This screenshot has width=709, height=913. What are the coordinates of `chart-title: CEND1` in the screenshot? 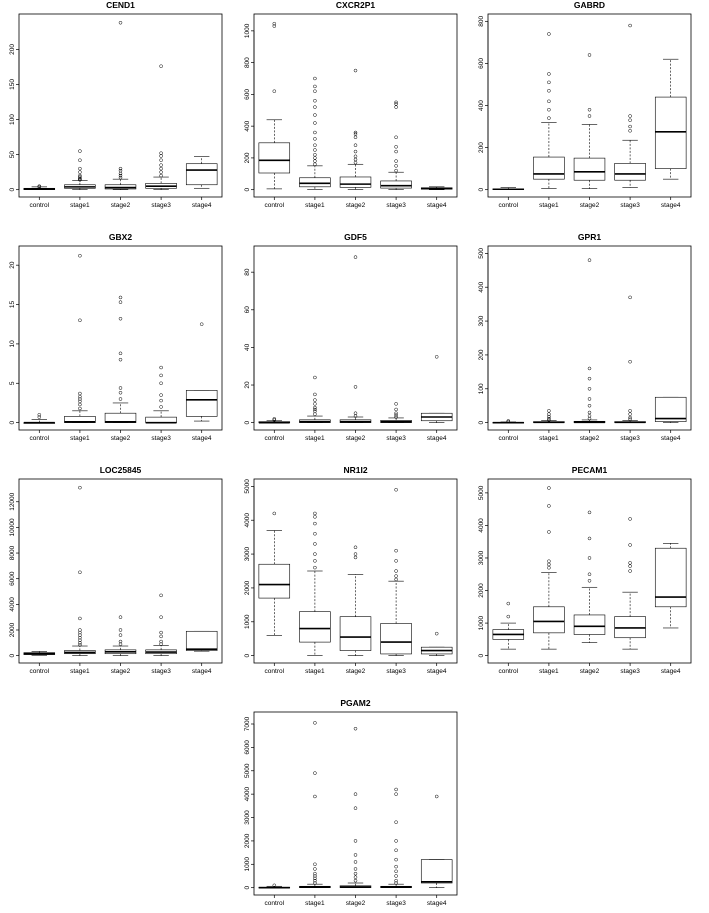 It's located at (120, 5).